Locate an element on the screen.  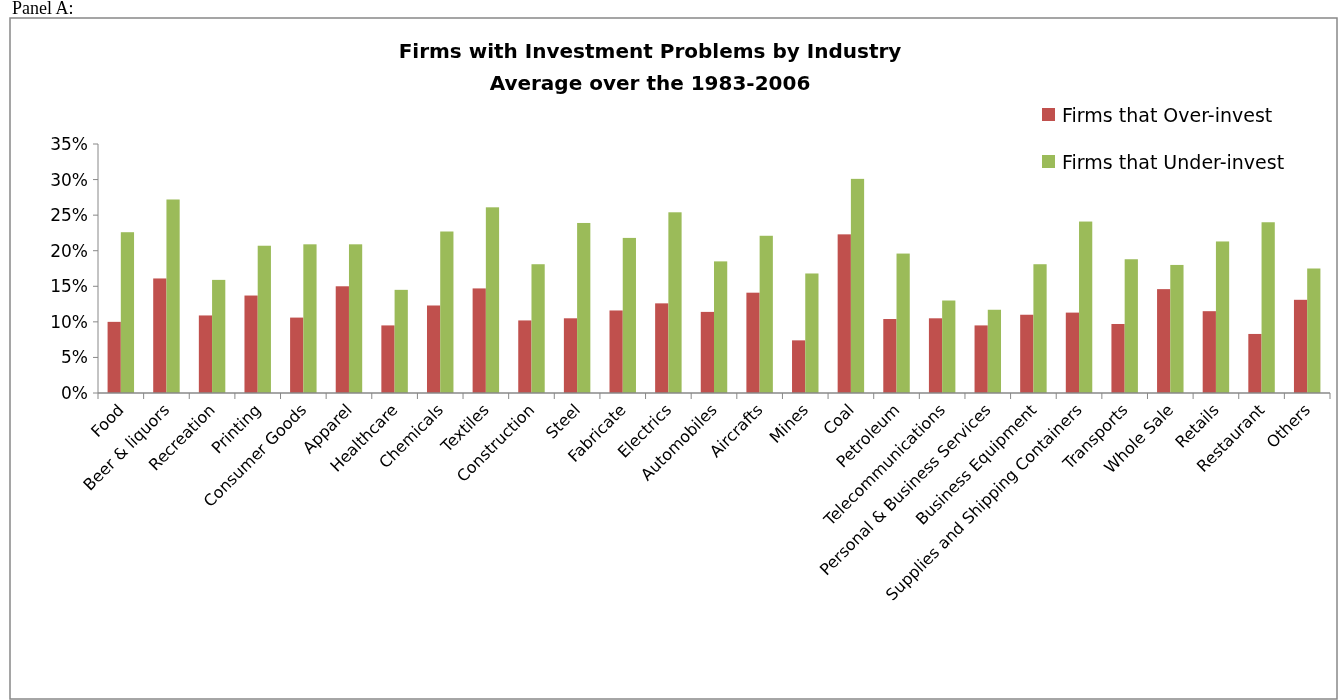
y-tick-label: 20% is located at coordinates (69, 250).